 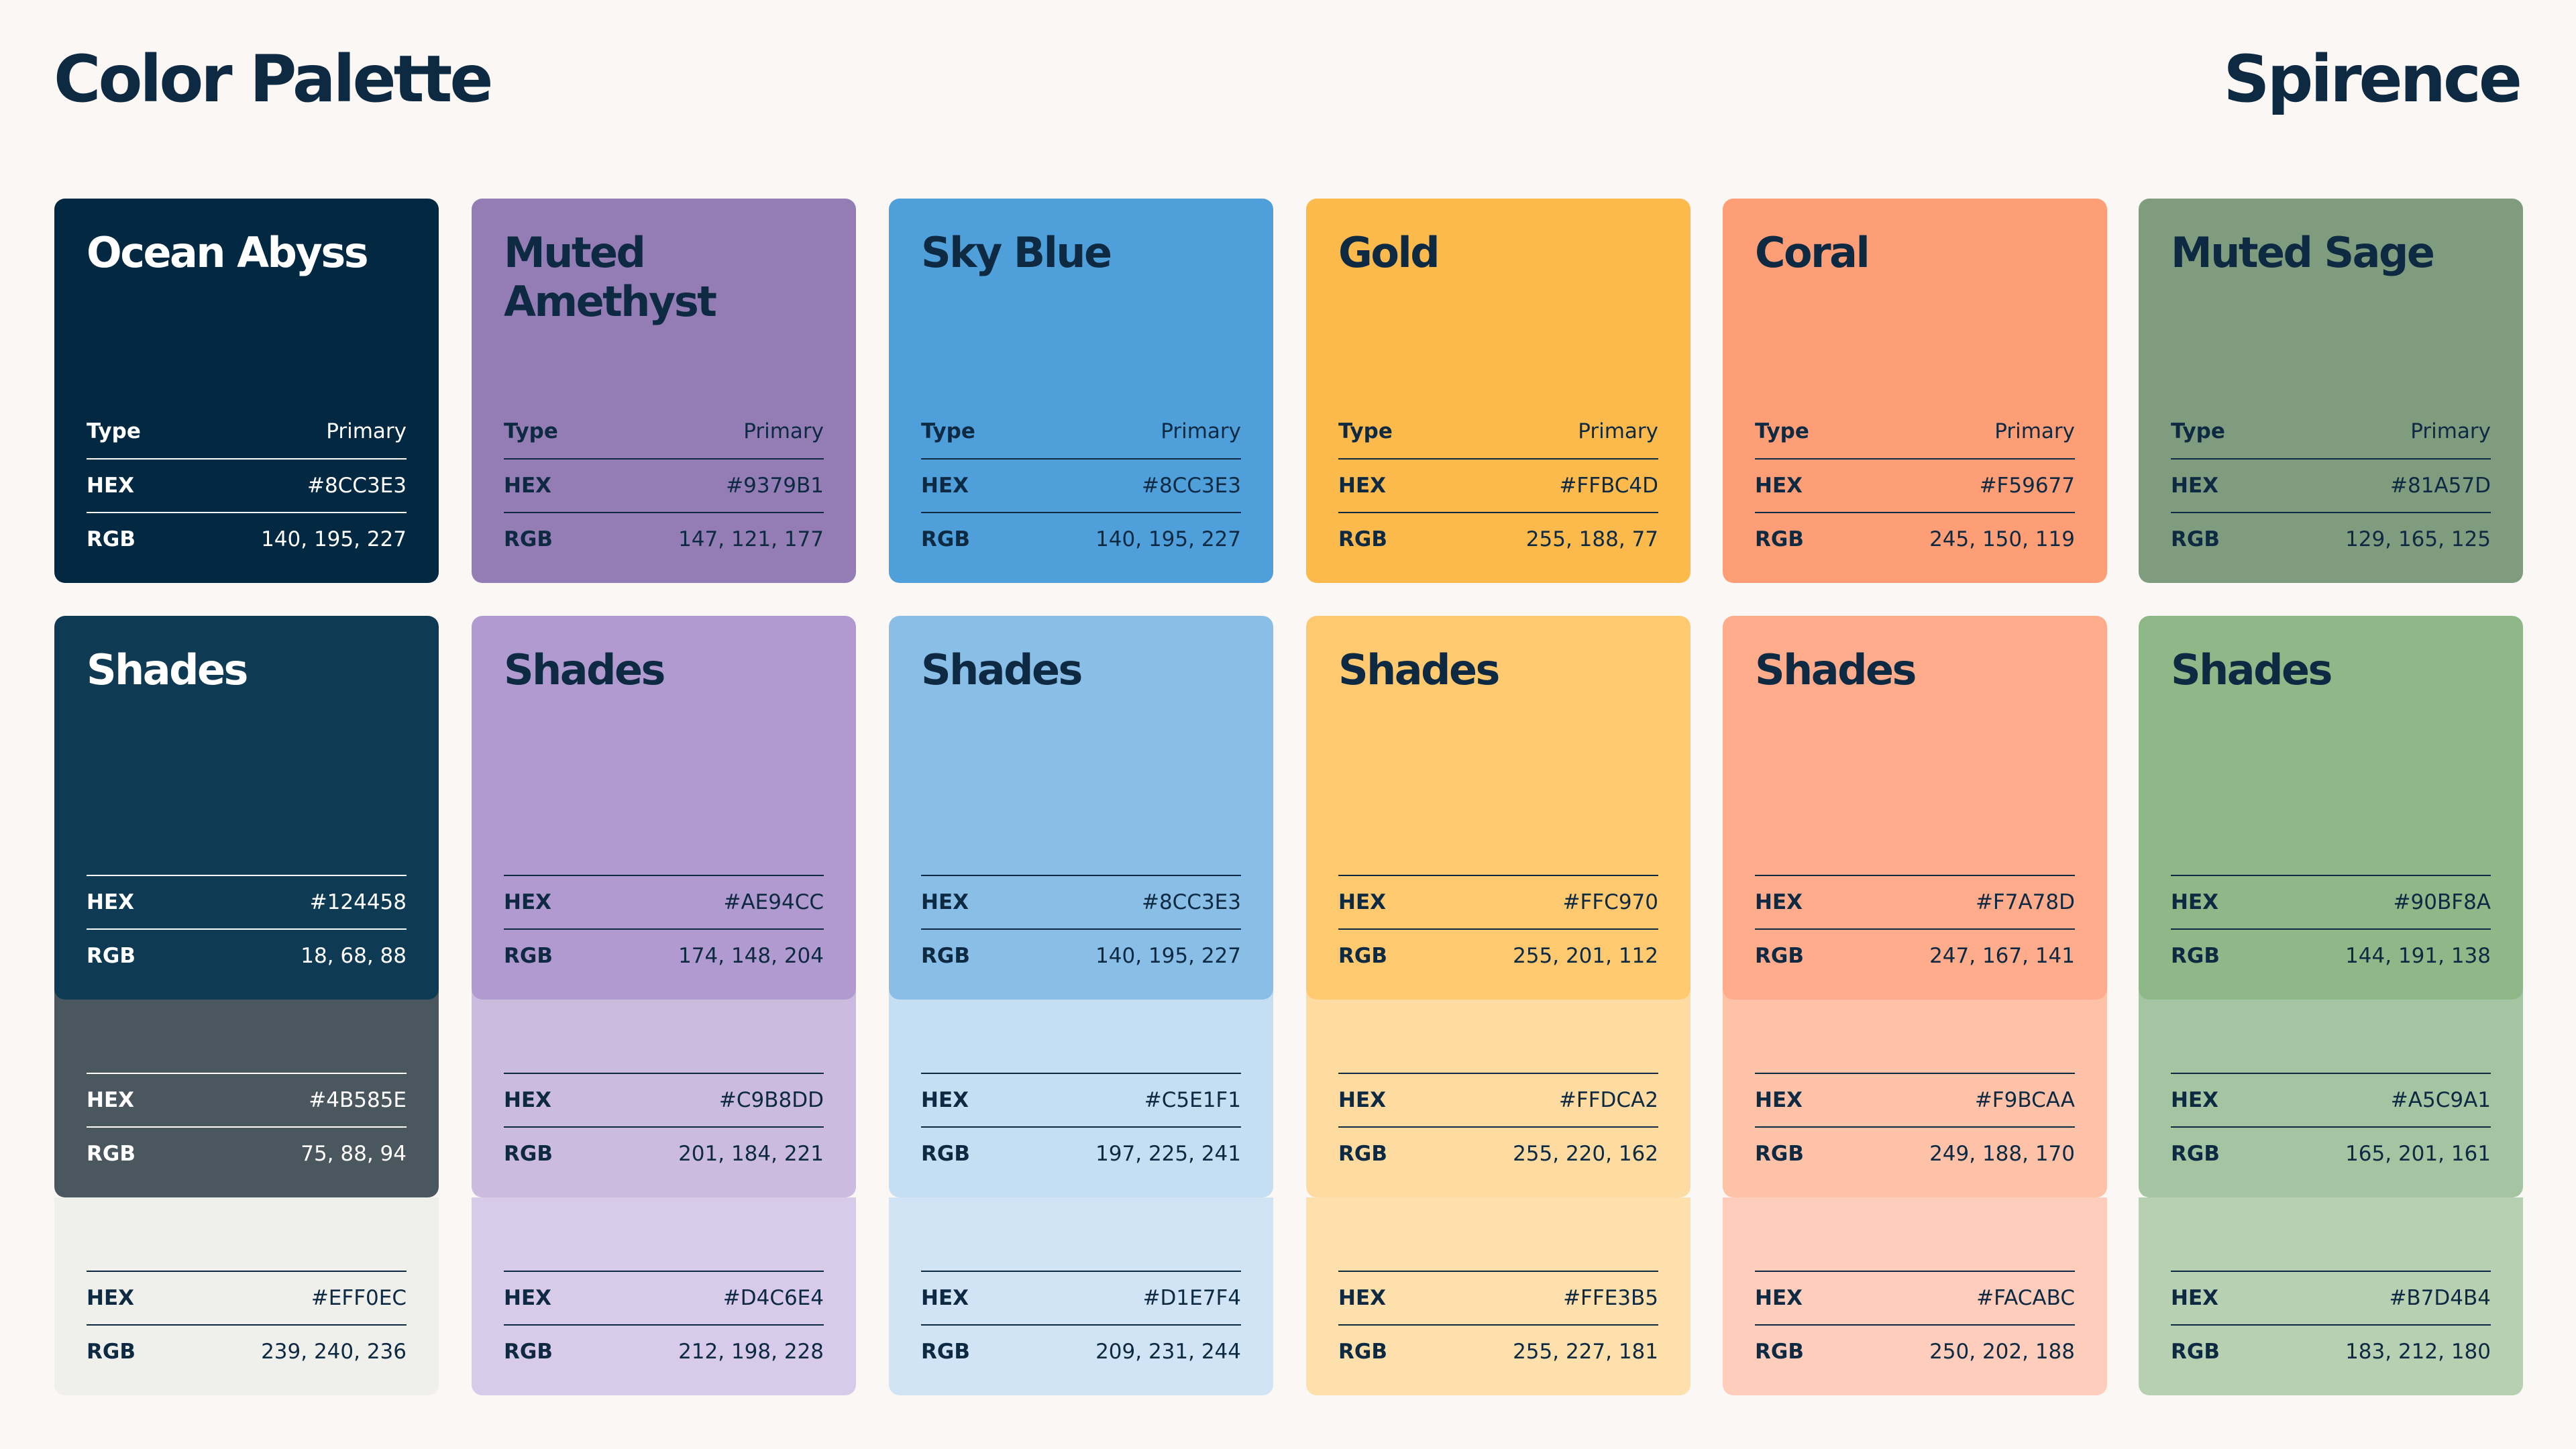 What do you see at coordinates (1168, 1352) in the screenshot?
I see `rgb-value: 209, 231, 244` at bounding box center [1168, 1352].